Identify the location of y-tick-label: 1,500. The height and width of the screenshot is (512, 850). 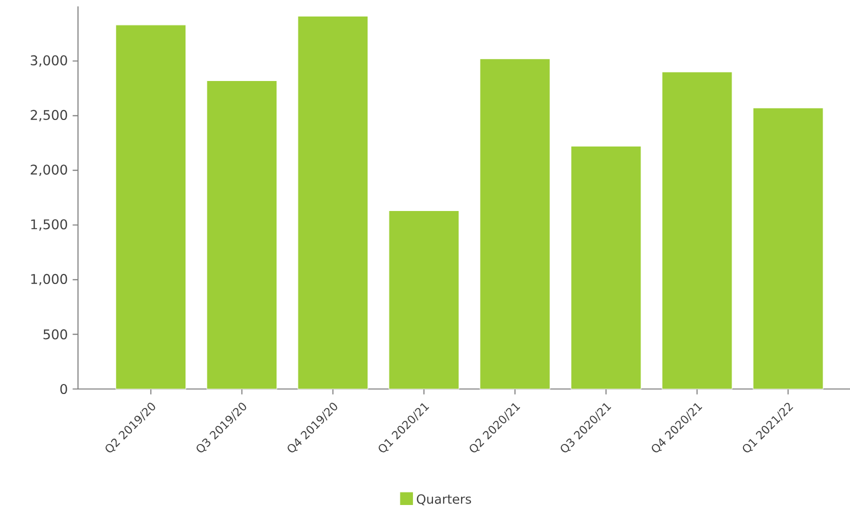
(49, 225).